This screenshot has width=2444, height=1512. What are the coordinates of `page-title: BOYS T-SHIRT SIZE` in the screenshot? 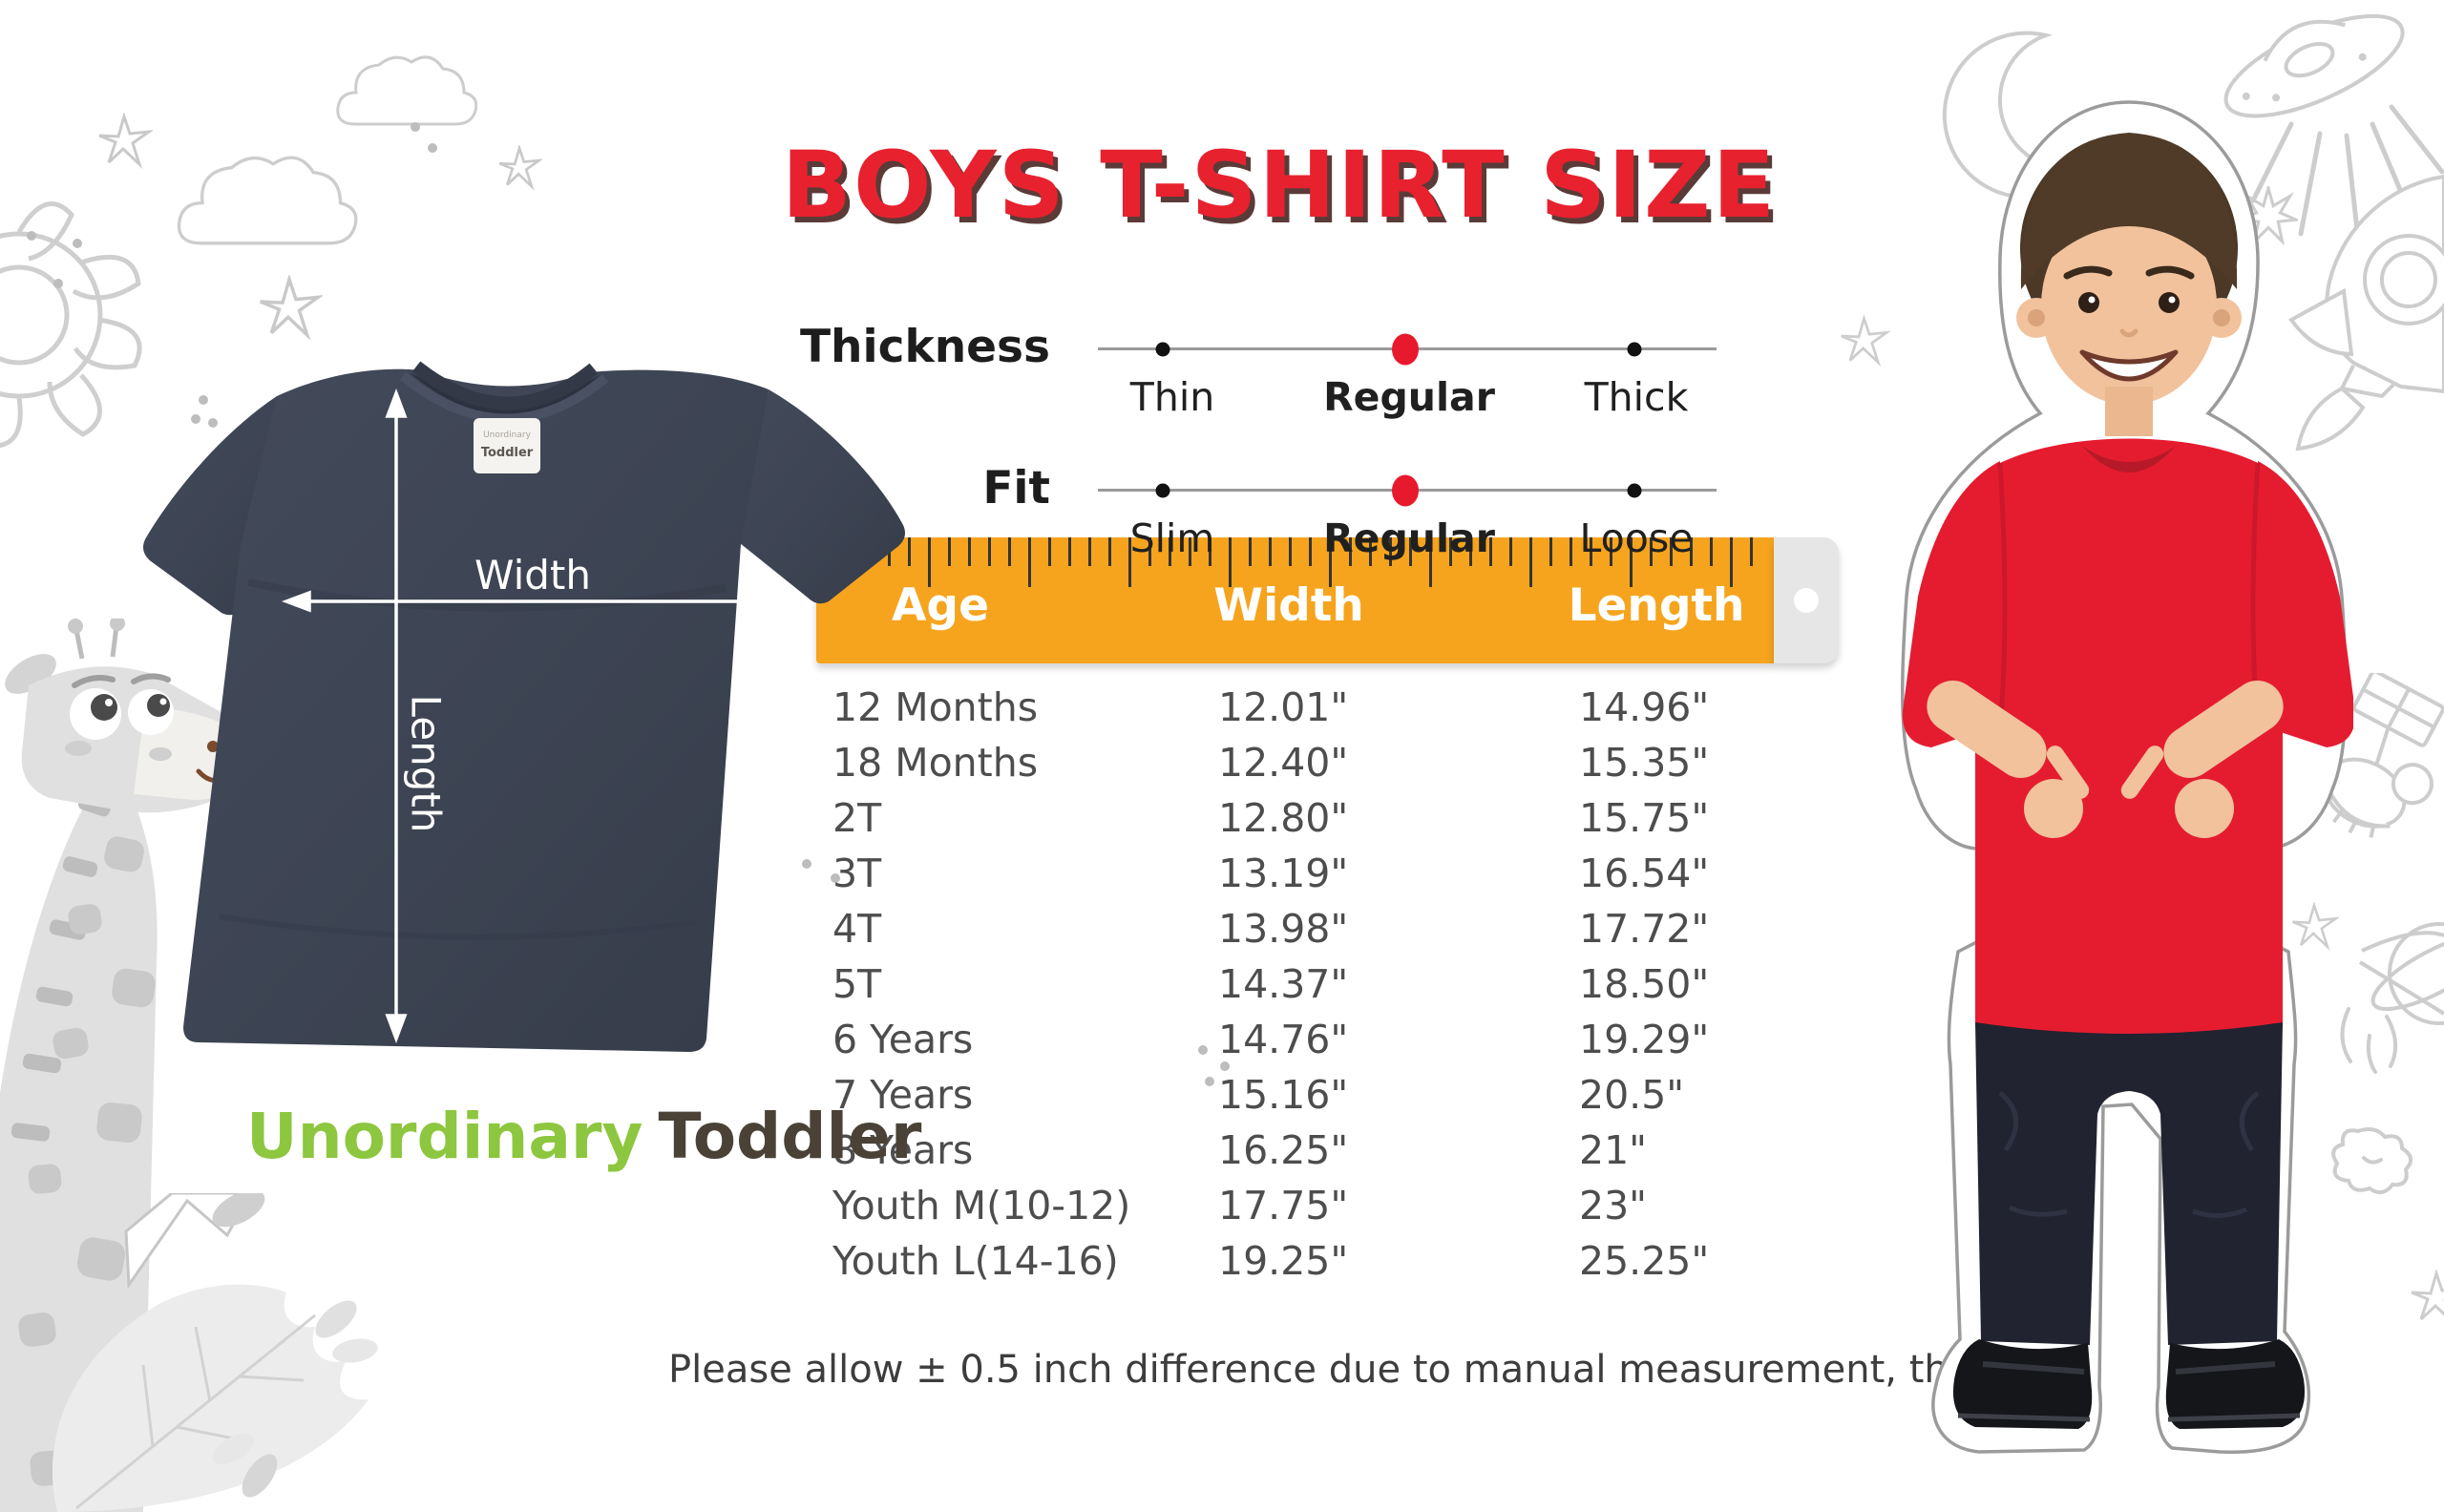 It's located at (1280, 186).